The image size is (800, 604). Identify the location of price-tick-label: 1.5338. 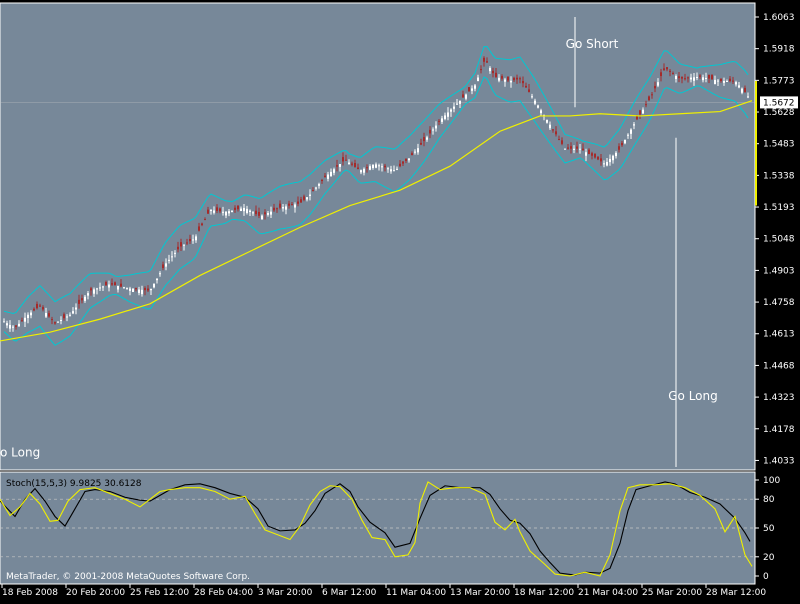
(779, 176).